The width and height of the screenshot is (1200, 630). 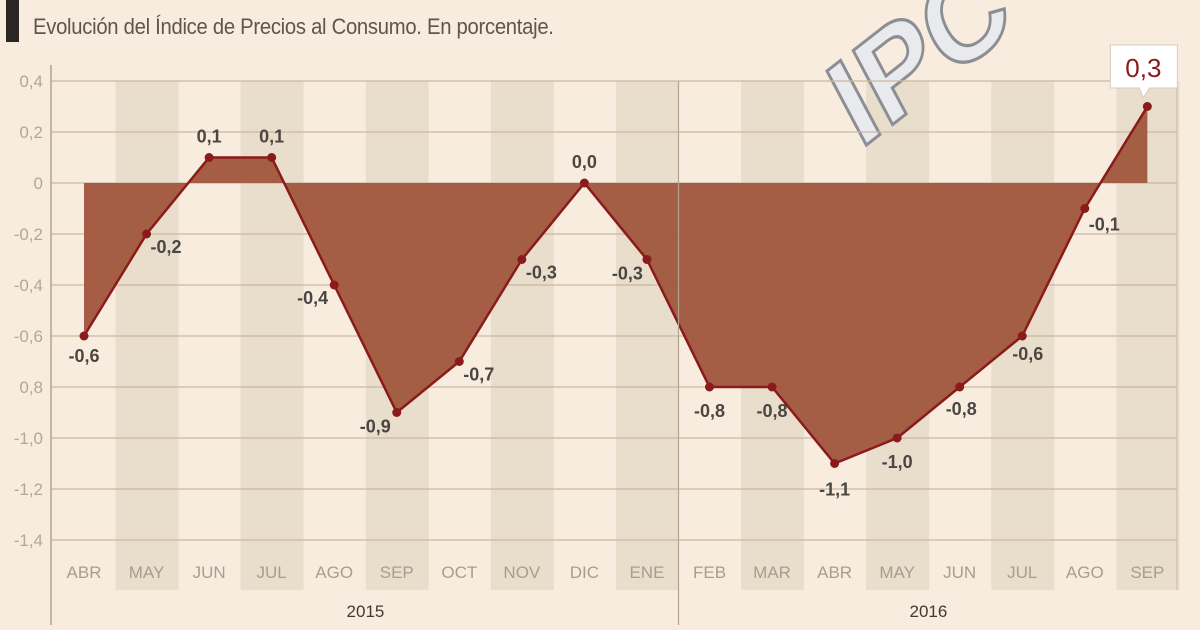 What do you see at coordinates (31, 132) in the screenshot?
I see `y-tick-label: 0,2` at bounding box center [31, 132].